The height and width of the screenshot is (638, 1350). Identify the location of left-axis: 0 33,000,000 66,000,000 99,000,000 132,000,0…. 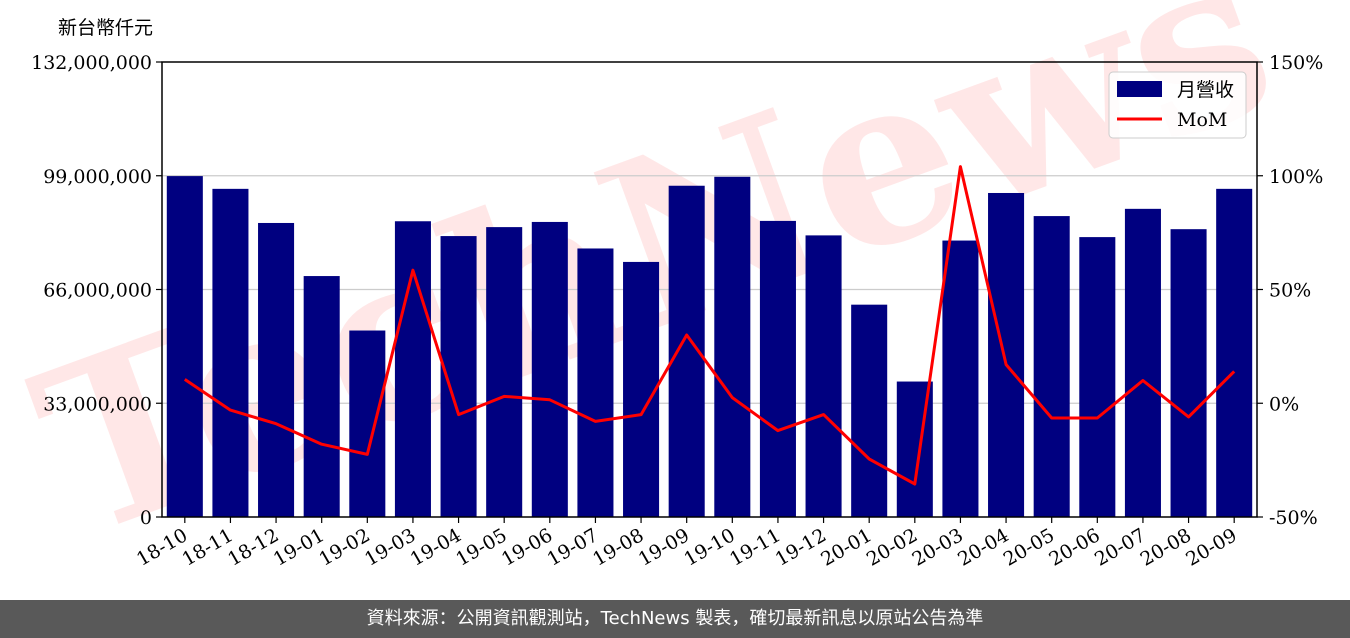
(96, 290).